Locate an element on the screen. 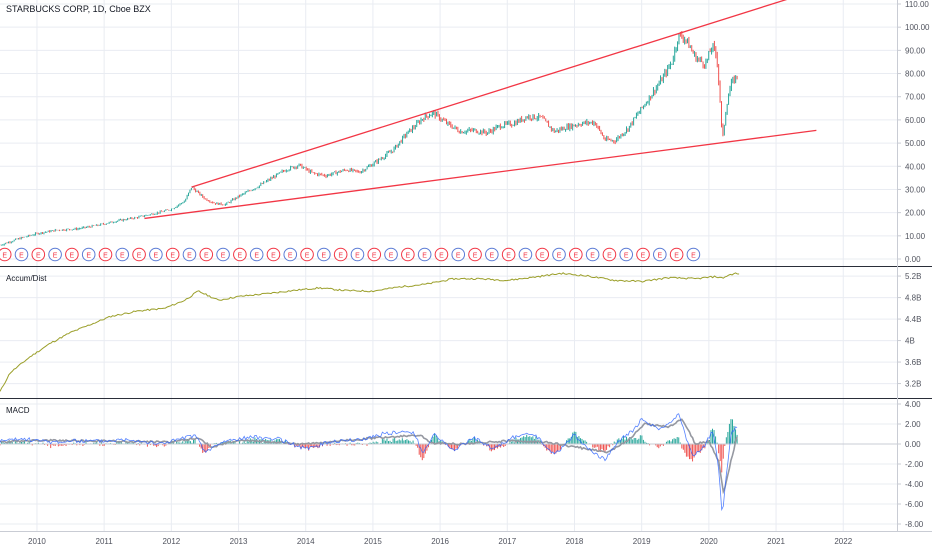 The width and height of the screenshot is (932, 550). macd-line is located at coordinates (369, 462).